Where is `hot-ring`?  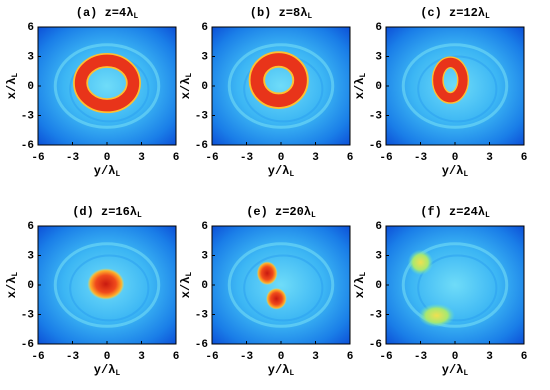 hot-ring is located at coordinates (278, 80).